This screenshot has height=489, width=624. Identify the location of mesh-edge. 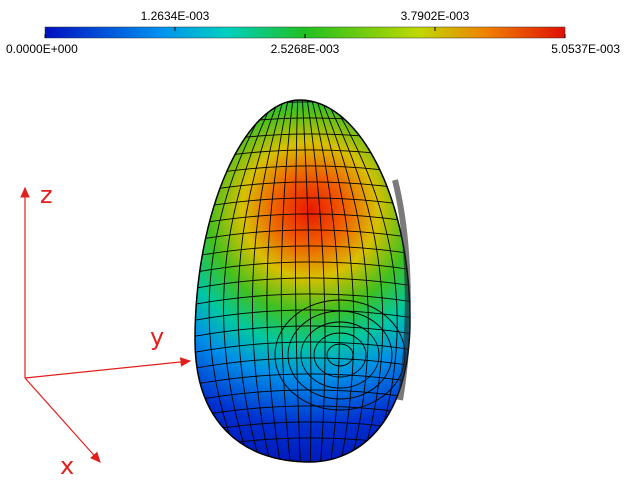
(401, 290).